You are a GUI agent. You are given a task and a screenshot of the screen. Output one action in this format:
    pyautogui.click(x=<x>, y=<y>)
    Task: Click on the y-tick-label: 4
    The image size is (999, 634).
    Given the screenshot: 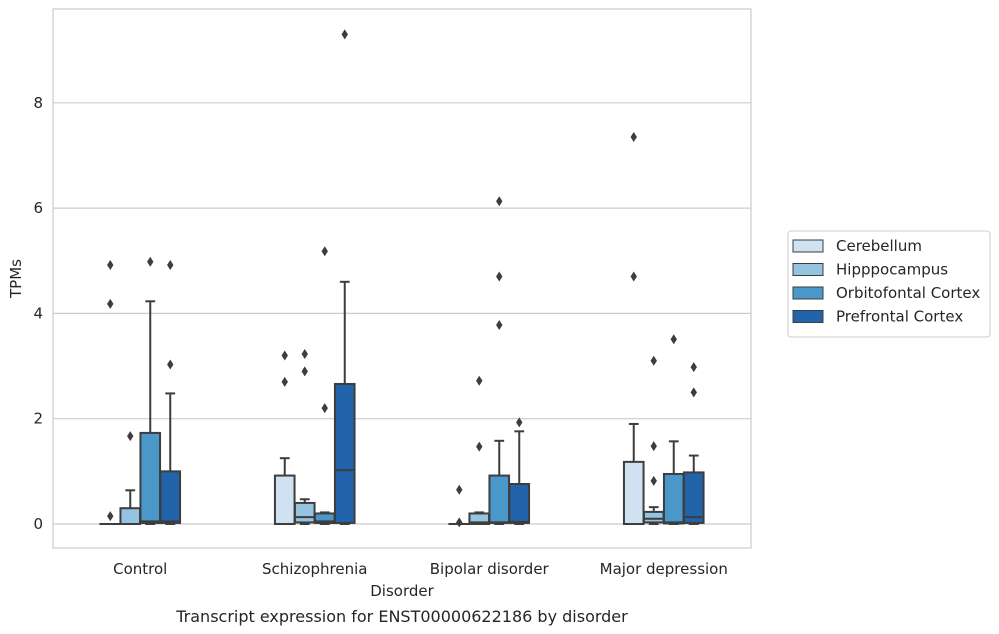 What is the action you would take?
    pyautogui.click(x=38, y=313)
    